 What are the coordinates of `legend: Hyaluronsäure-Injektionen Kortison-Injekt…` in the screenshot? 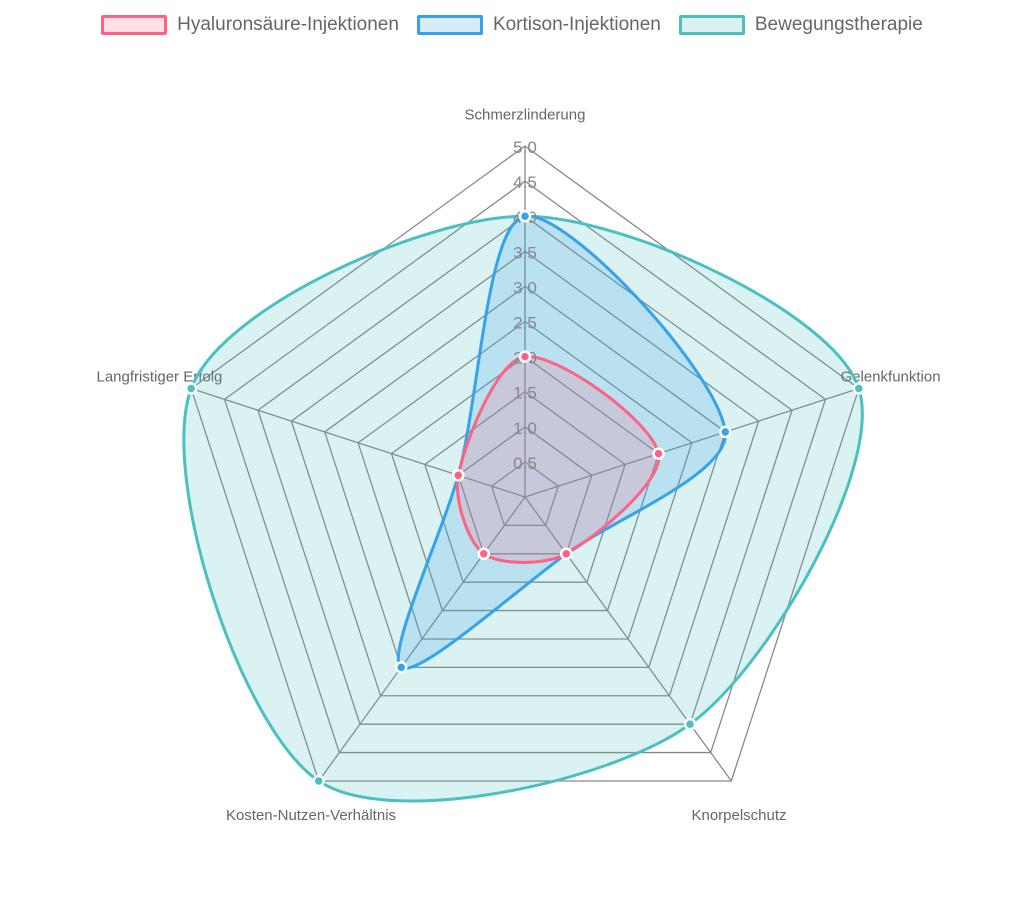 It's located at (512, 25).